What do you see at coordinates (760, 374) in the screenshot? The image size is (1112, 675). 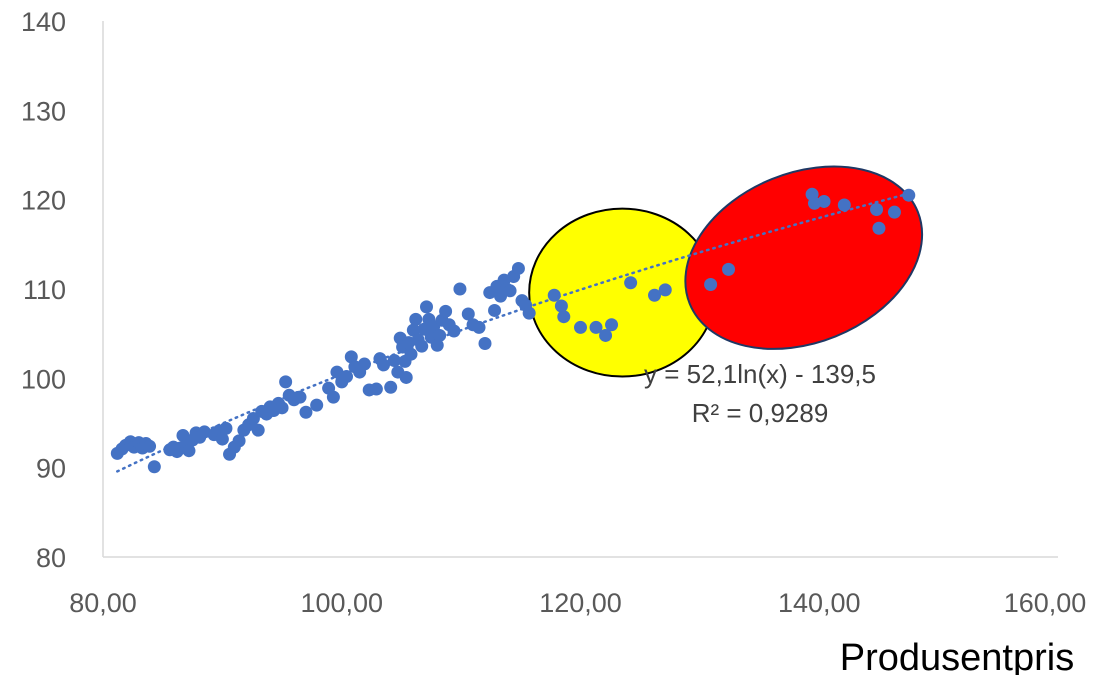 I see `trendline-equation: y = 52,1ln(x) - 139,5` at bounding box center [760, 374].